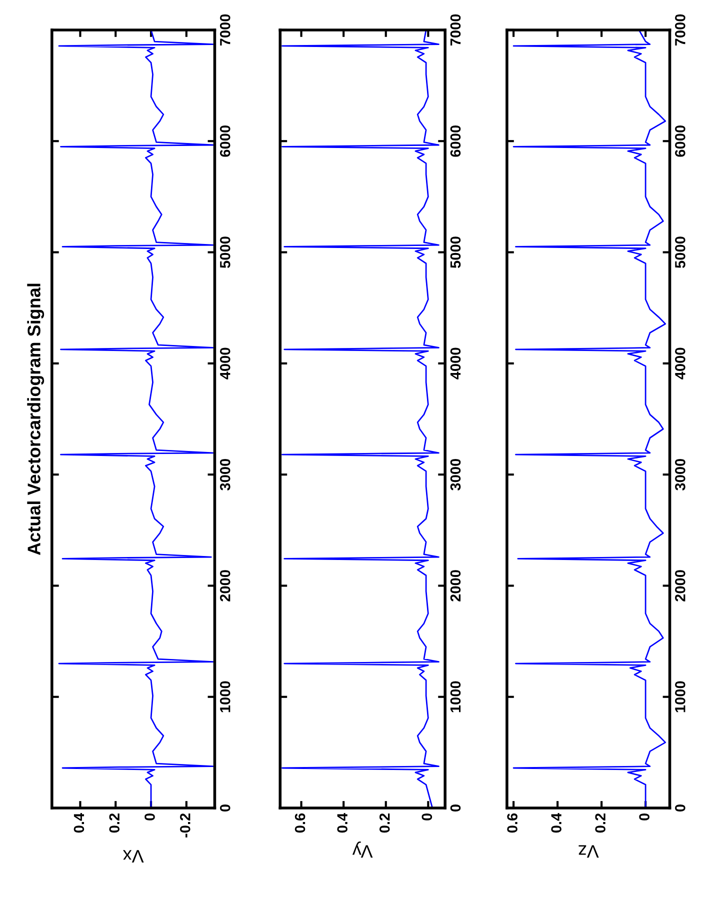 This screenshot has width=711, height=897. Describe the element at coordinates (185, 825) in the screenshot. I see `x-tick-label: -0.2` at that location.